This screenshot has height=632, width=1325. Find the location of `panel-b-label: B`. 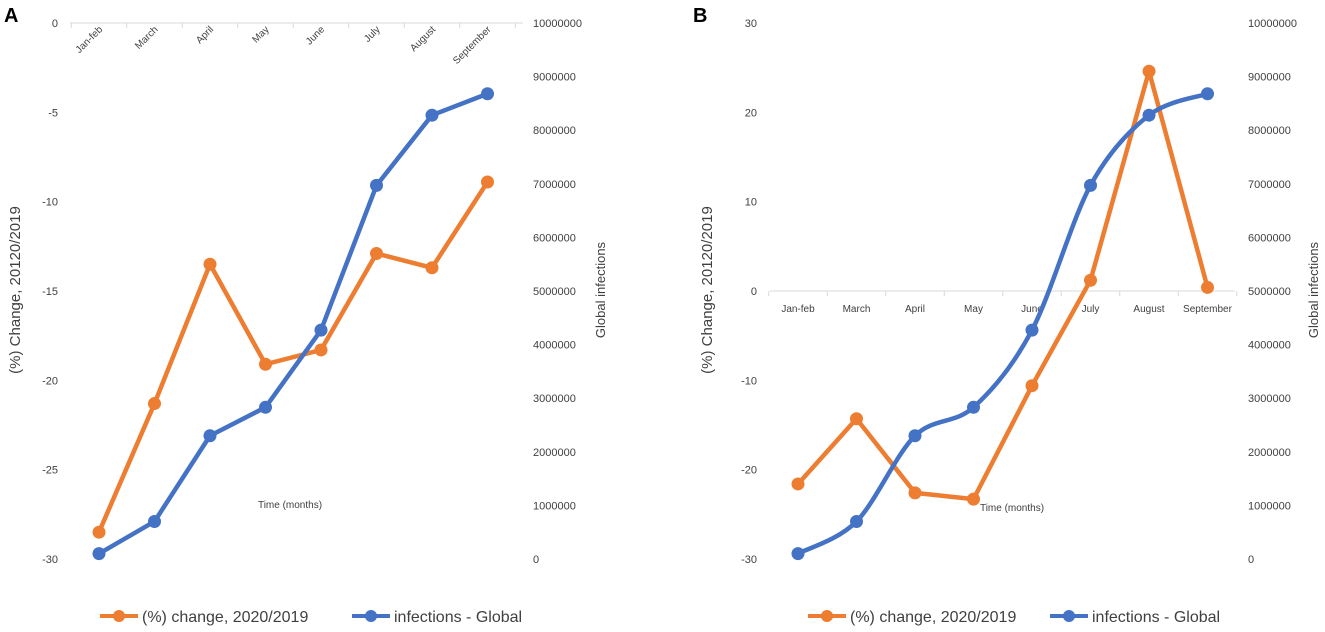

panel-b-label: B is located at coordinates (700, 16).